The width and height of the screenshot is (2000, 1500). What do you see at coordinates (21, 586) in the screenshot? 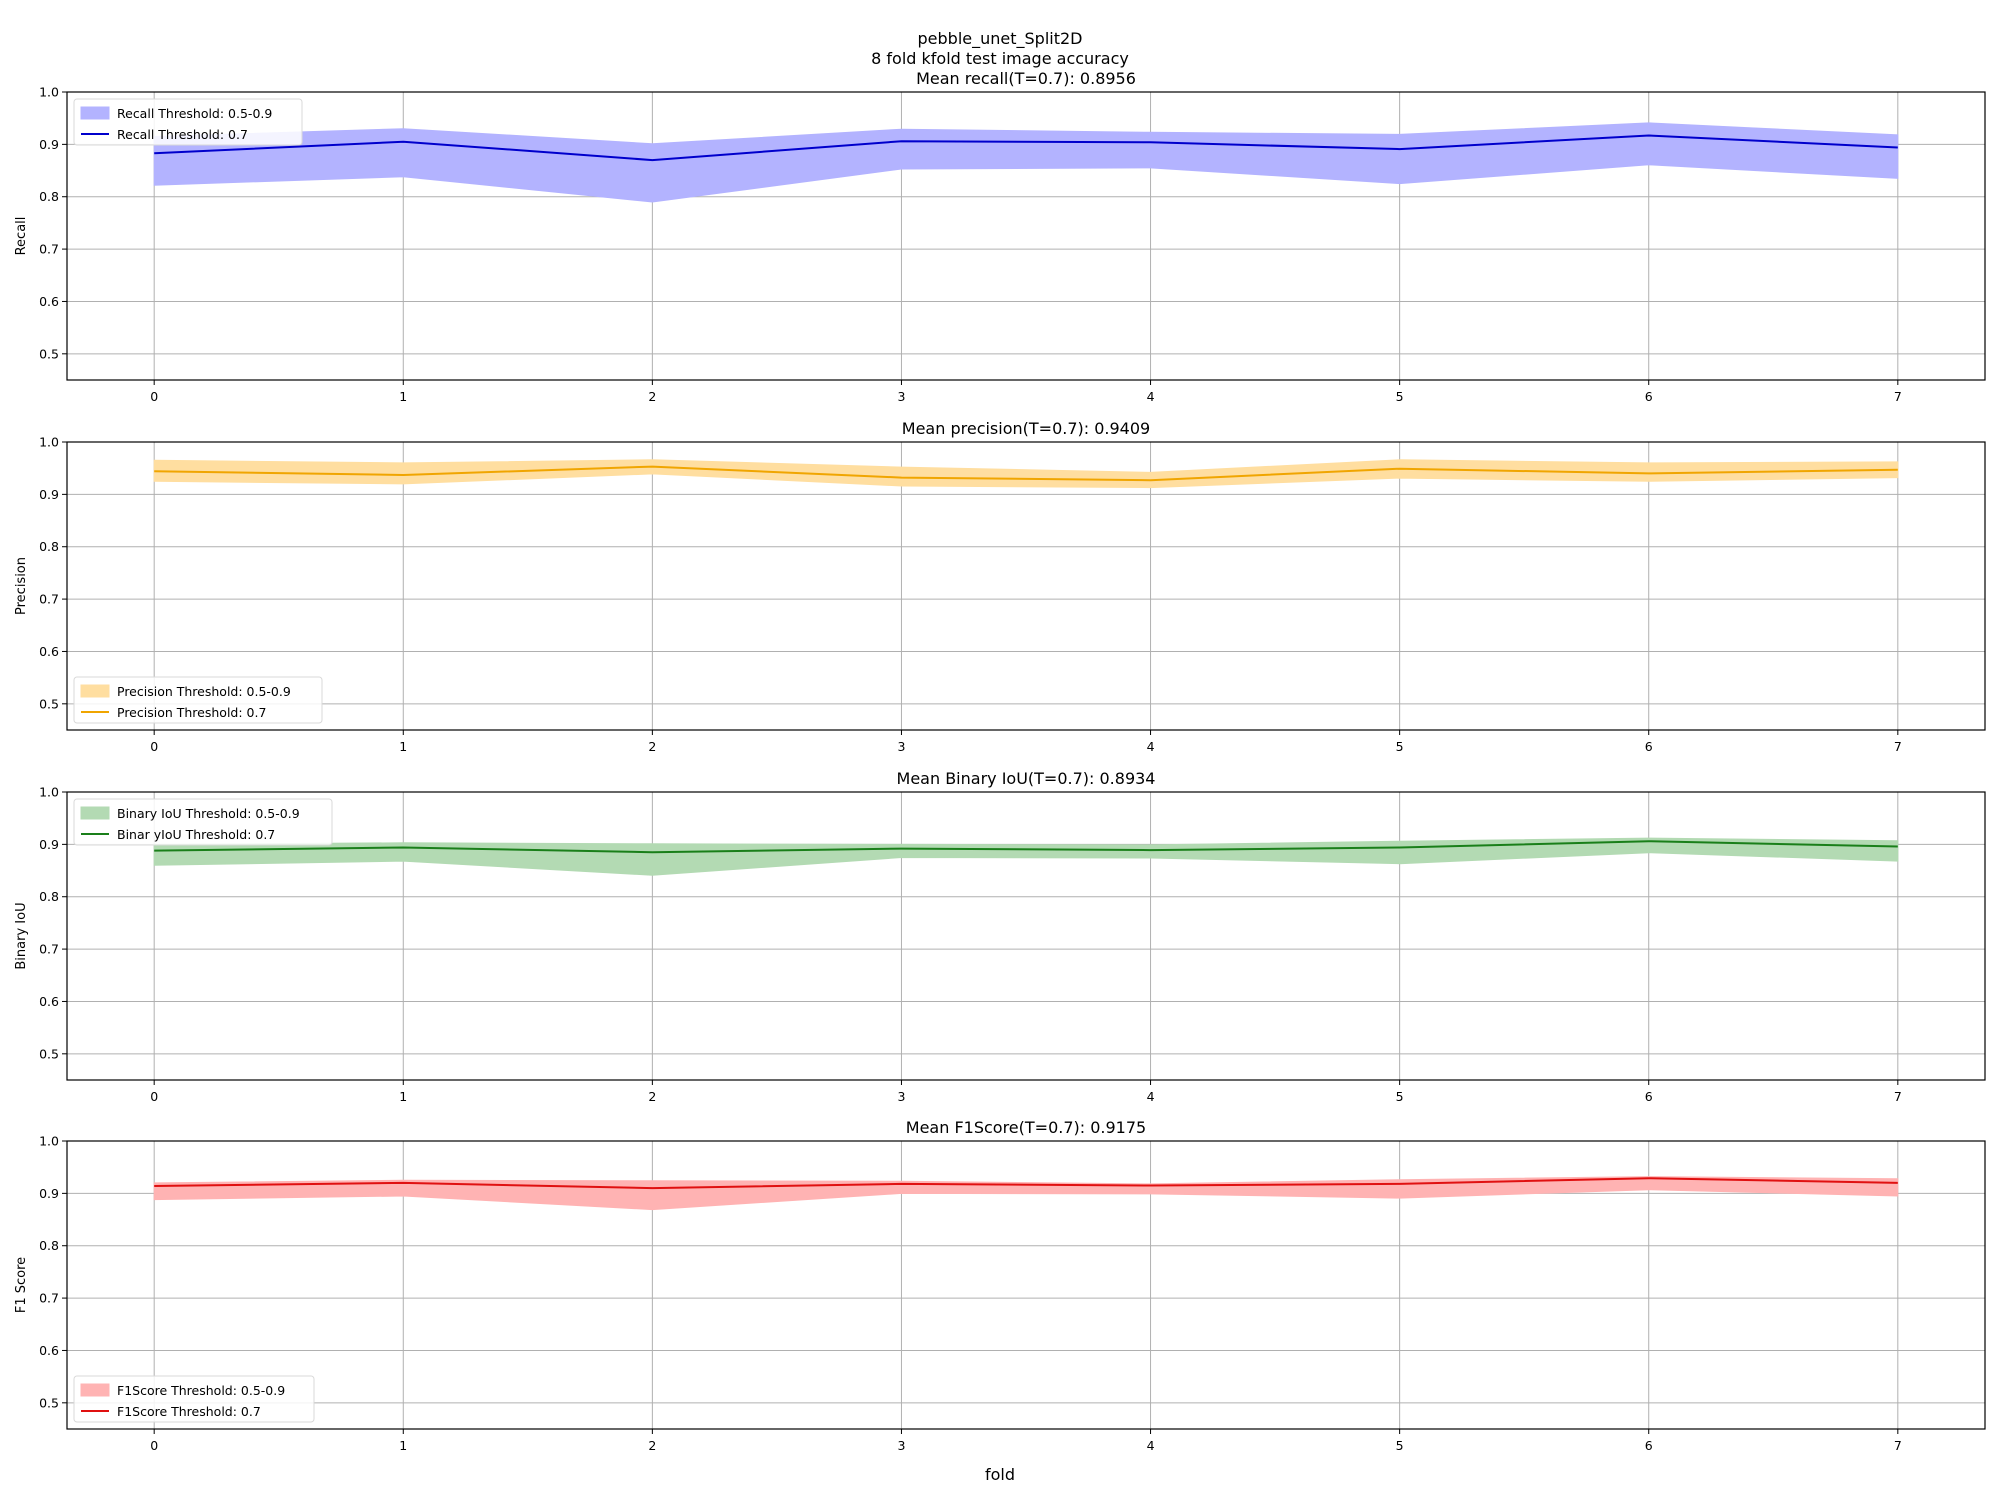
I see `y-axis-label: Precision` at bounding box center [21, 586].